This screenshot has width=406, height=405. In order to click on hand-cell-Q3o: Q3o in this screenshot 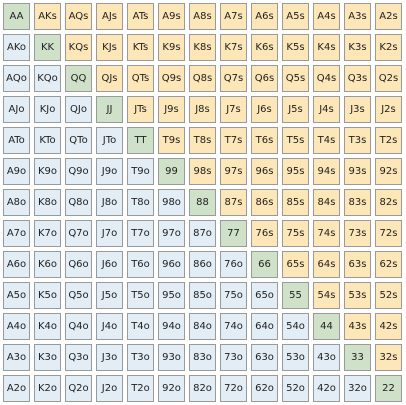, I will do `click(78, 357)`.